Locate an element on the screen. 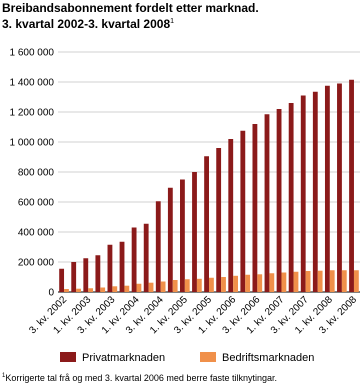  subtitle-text: 3. kvartal 2002-3. kvartal 2008 is located at coordinates (86, 24).